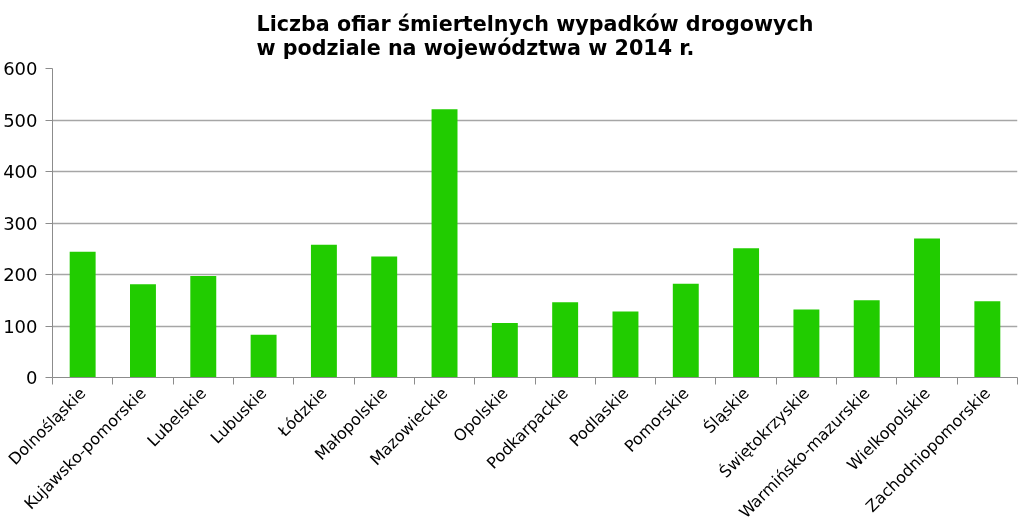  What do you see at coordinates (20, 171) in the screenshot?
I see `y-tick-label: 400` at bounding box center [20, 171].